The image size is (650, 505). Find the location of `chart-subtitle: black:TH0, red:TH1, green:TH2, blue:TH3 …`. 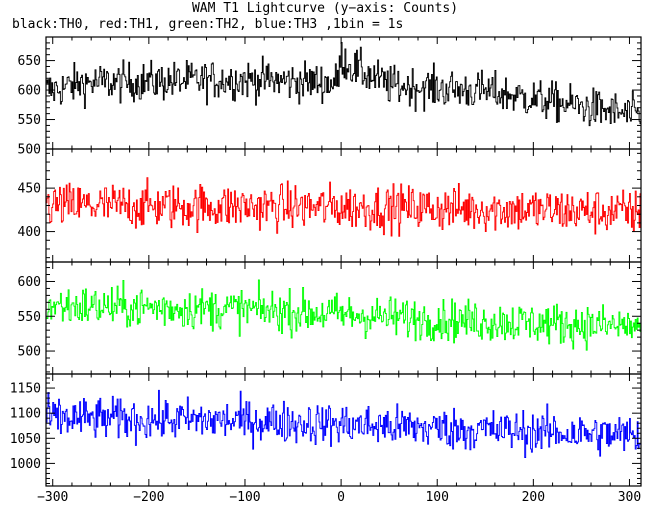

chart-subtitle: black:TH0, red:TH1, green:TH2, blue:TH3 … is located at coordinates (208, 24).